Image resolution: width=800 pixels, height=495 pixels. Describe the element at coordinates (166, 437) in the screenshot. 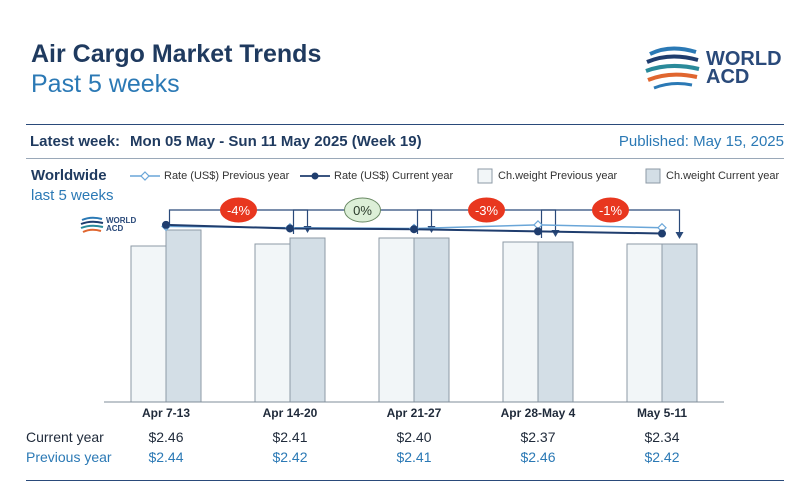

I see `table-current-value-0: $2.46` at that location.